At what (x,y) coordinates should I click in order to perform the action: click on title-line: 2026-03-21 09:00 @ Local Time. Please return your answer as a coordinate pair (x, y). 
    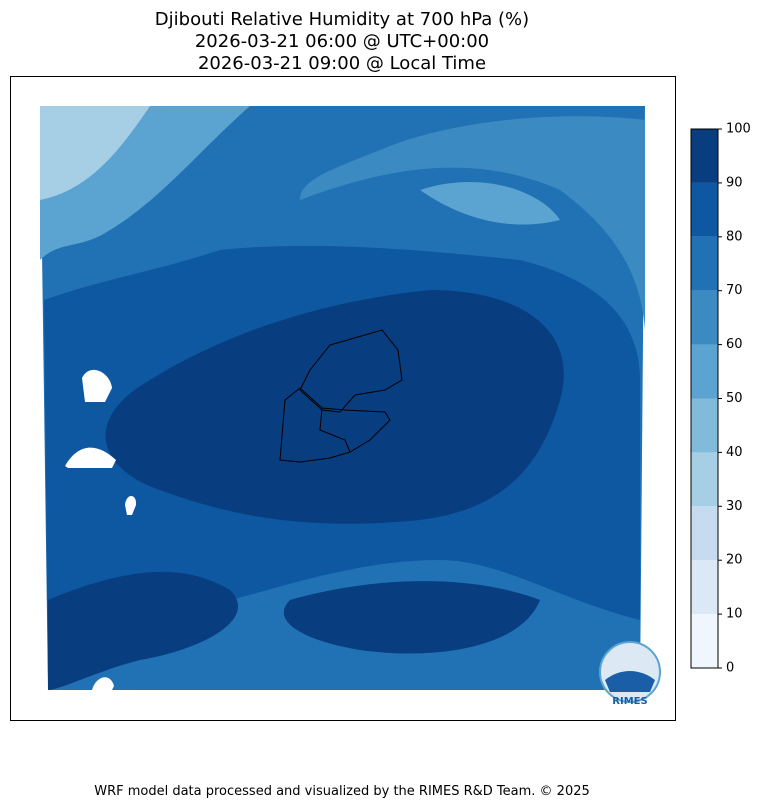
    Looking at the image, I should click on (342, 63).